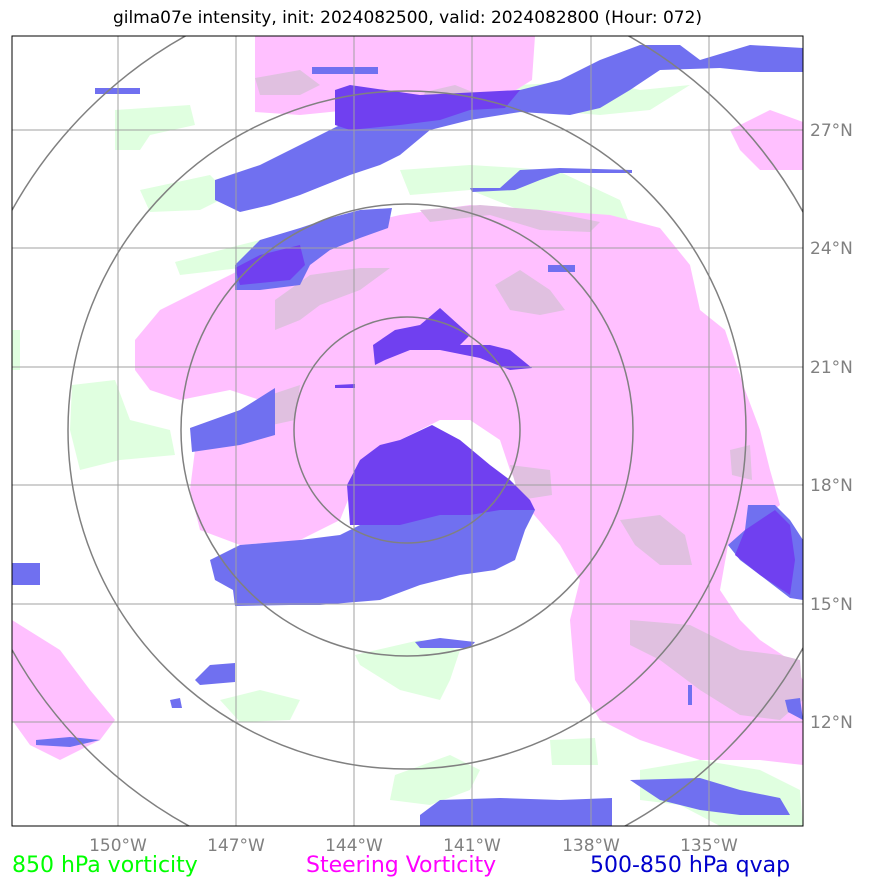  Describe the element at coordinates (831, 723) in the screenshot. I see `lat-label: 12°N` at that location.